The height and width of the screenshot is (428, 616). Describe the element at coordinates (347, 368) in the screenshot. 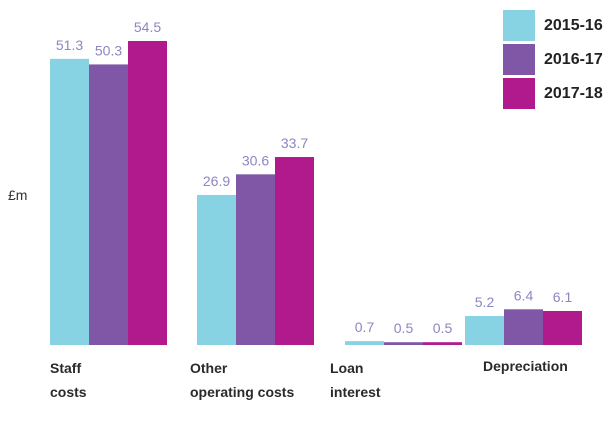

I see `category-label-line: Loan` at that location.